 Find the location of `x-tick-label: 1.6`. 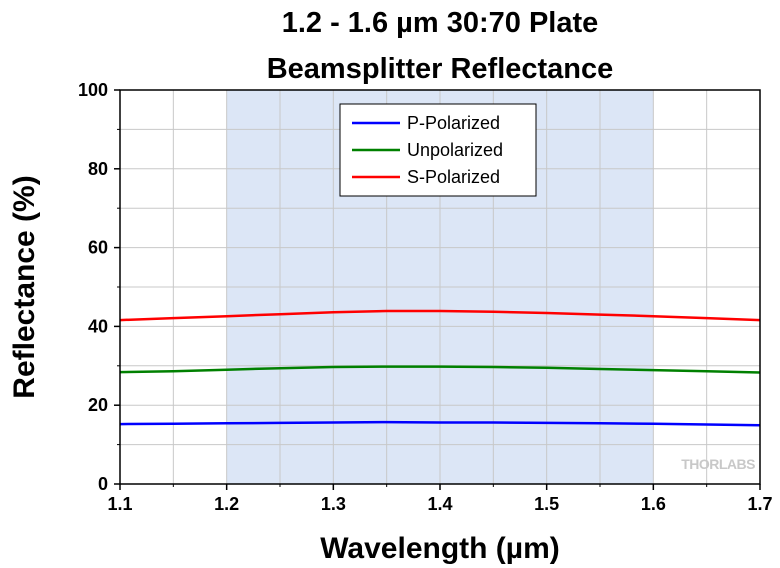

x-tick-label: 1.6 is located at coordinates (653, 504).